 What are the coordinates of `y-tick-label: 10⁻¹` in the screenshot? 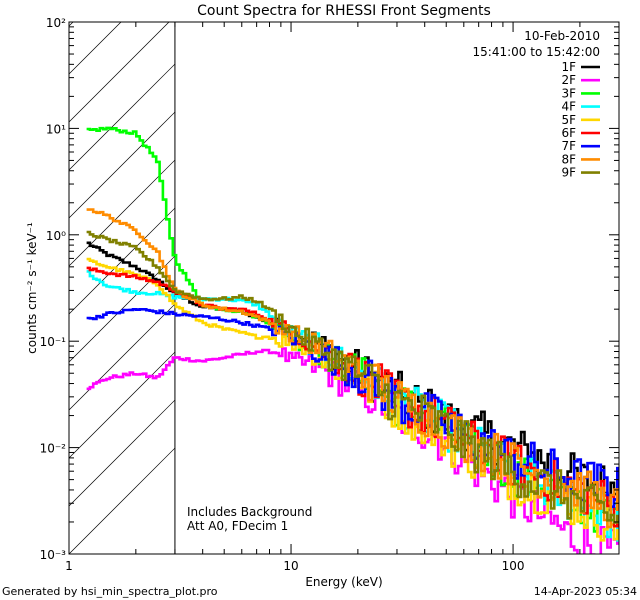 It's located at (53, 342).